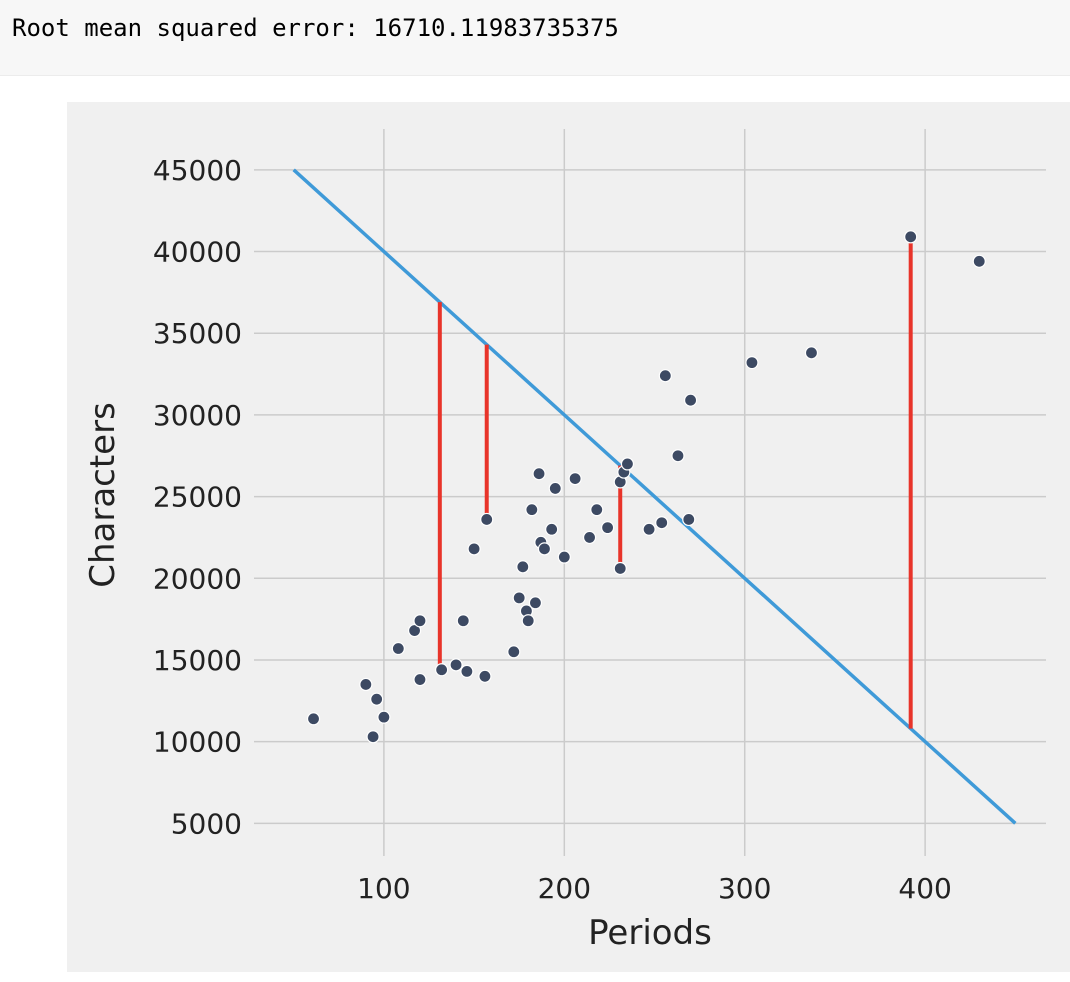 This screenshot has height=982, width=1070. I want to click on x-tick-label: 100, so click(383, 888).